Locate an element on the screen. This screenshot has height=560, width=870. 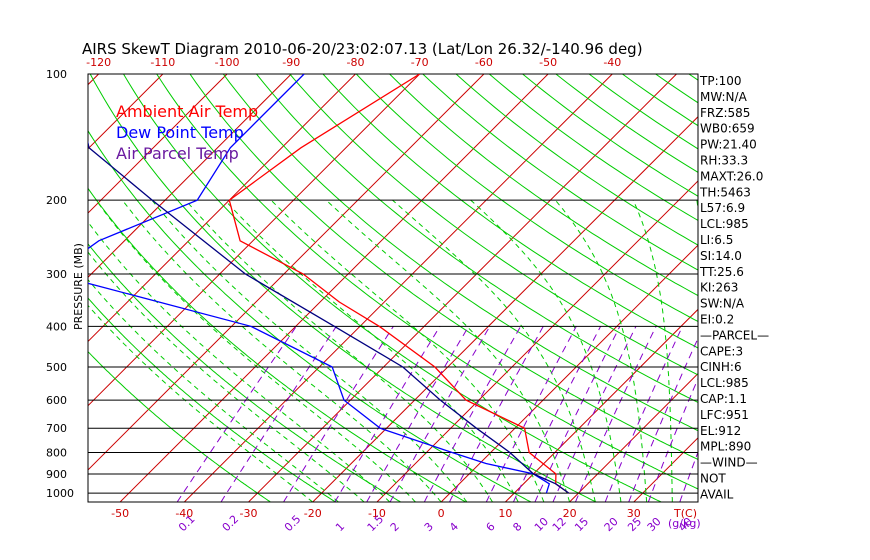
mixing-ratio-label: 0.5 is located at coordinates (293, 524).